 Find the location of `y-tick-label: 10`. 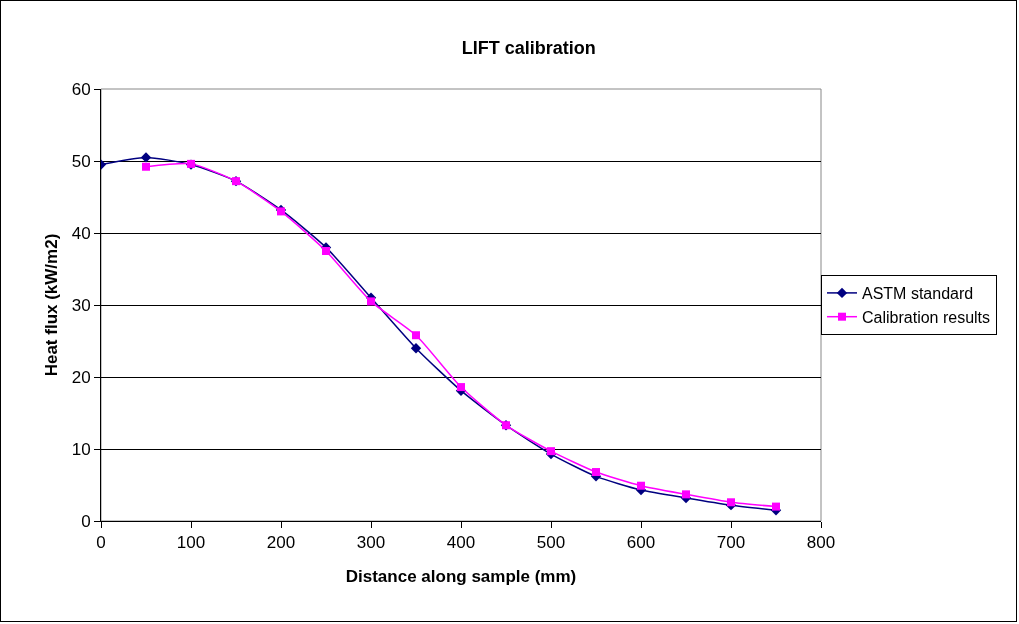

y-tick-label: 10 is located at coordinates (81, 449).